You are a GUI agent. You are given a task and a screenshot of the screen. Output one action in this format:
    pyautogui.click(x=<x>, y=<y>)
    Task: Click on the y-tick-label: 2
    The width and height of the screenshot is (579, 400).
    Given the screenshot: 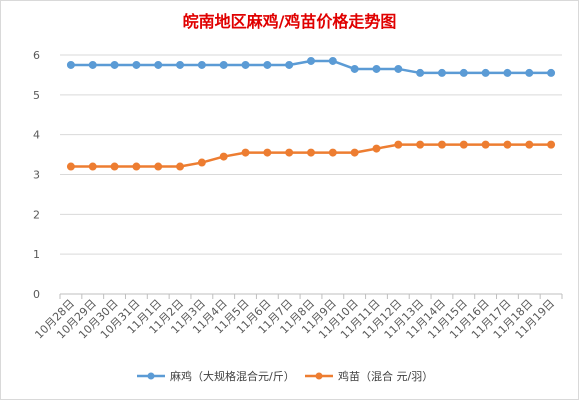 What is the action you would take?
    pyautogui.click(x=36, y=214)
    